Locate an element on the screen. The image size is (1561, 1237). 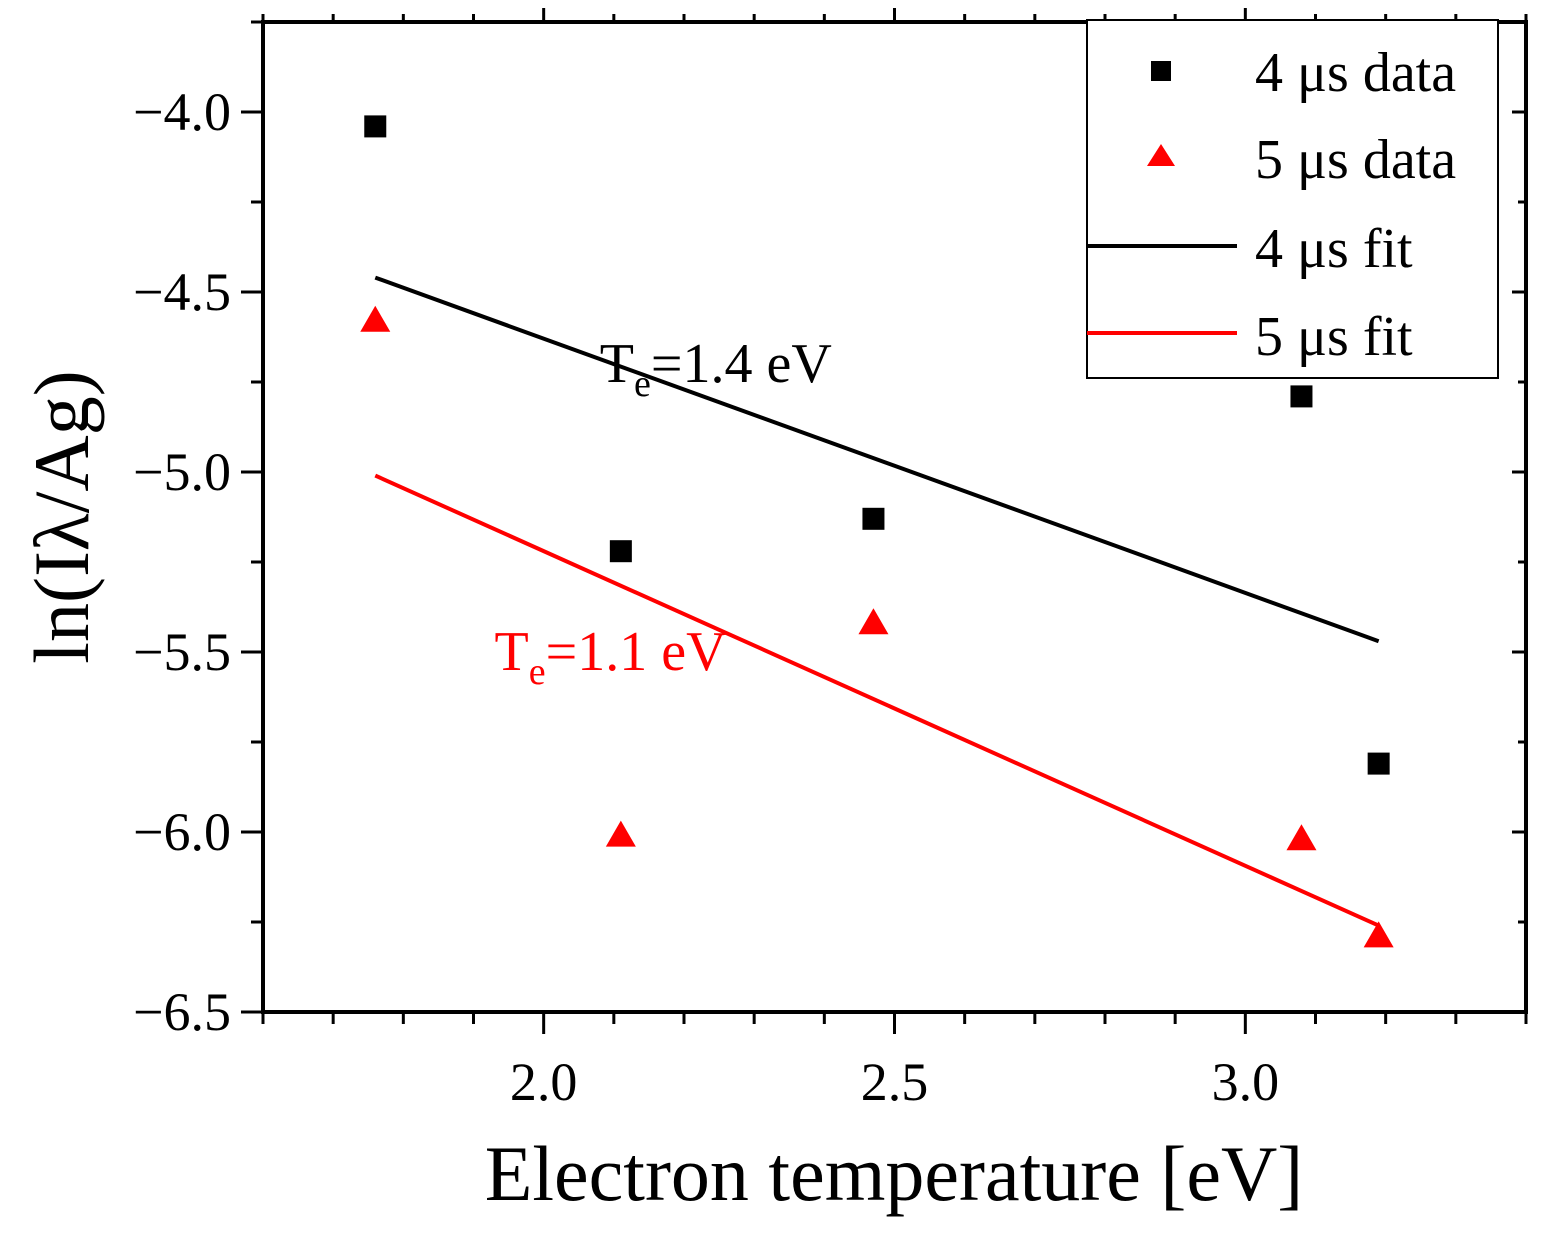
y-tick-label: −5.5 is located at coordinates (182, 652).